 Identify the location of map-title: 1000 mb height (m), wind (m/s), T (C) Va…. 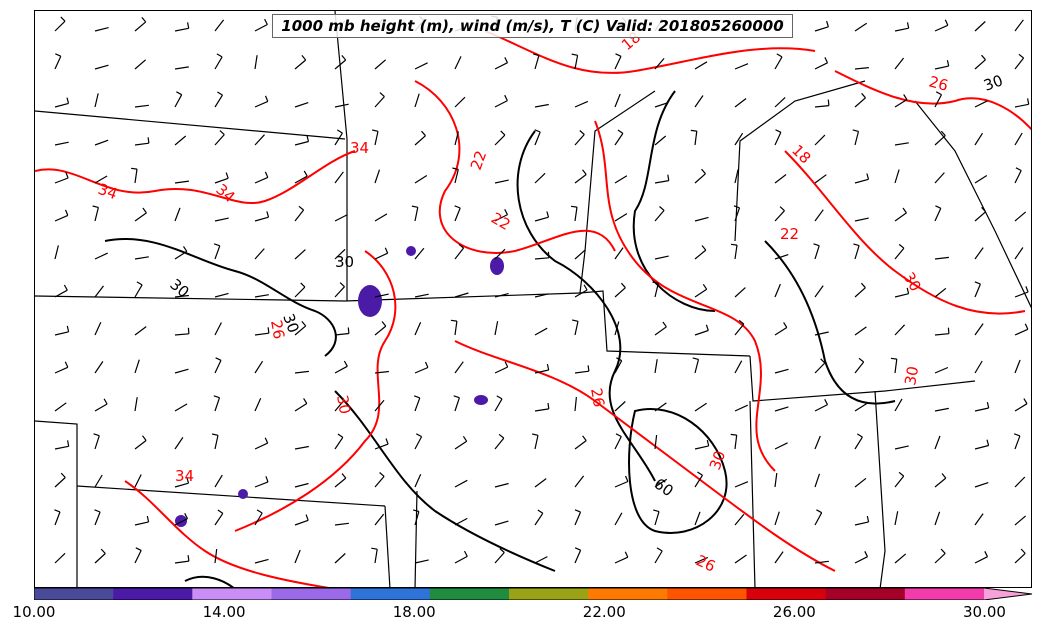
(532, 26).